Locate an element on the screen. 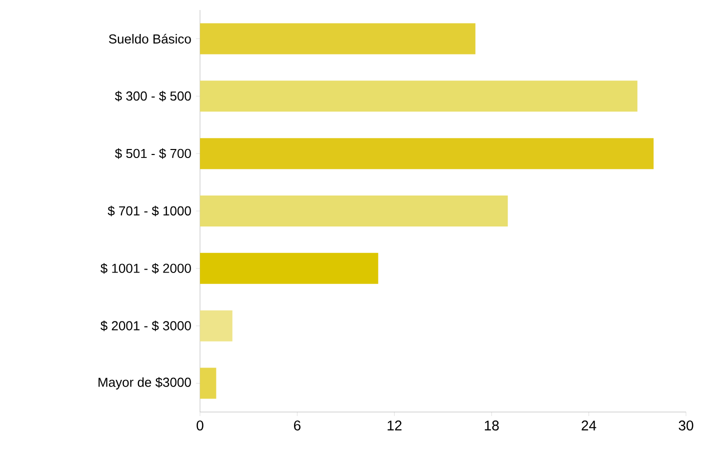 The width and height of the screenshot is (707, 474). x-tick-label: 6 is located at coordinates (297, 425).